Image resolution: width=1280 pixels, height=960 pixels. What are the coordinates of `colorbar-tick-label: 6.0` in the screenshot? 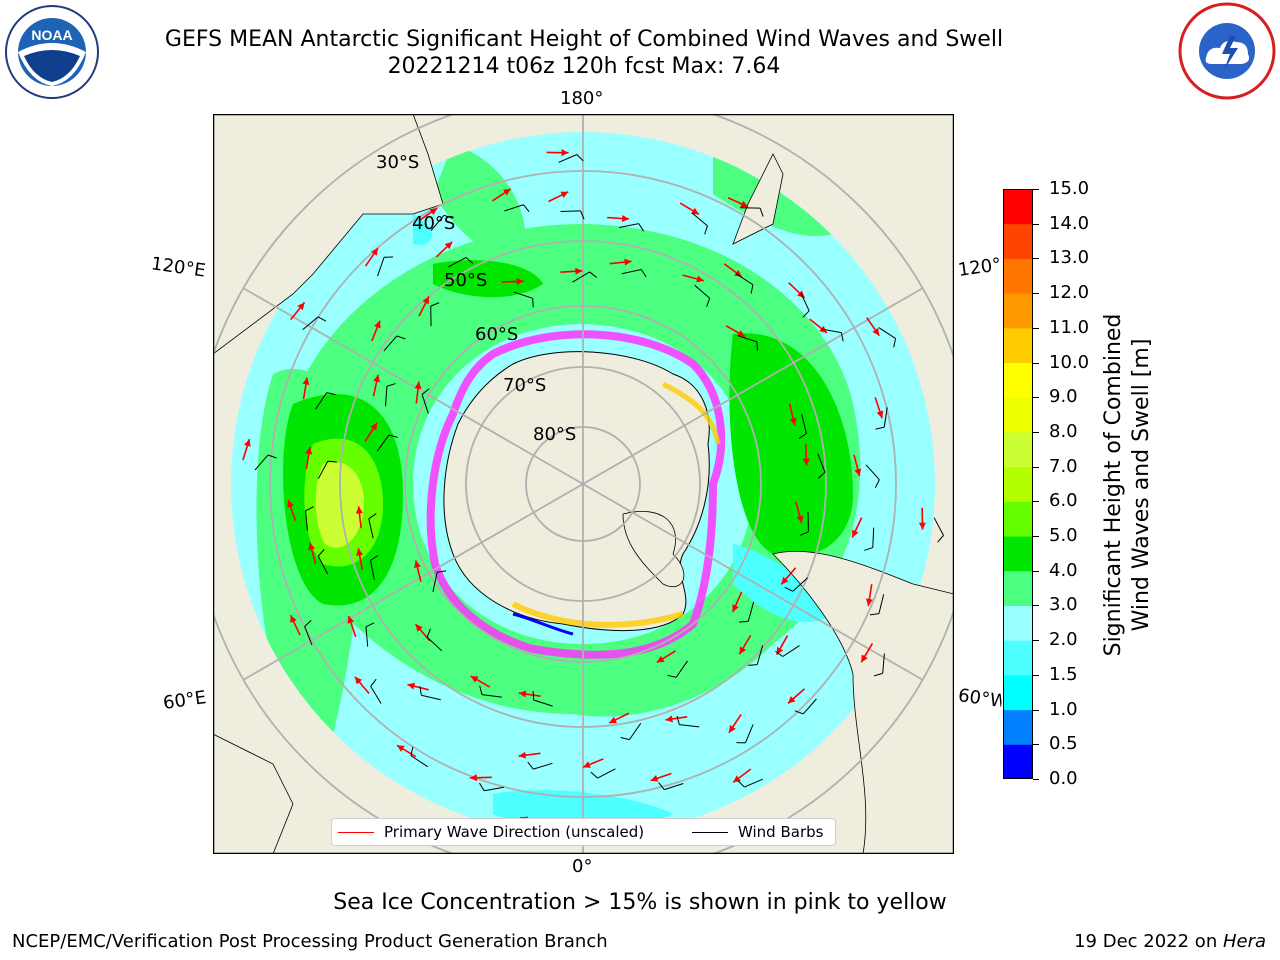 It's located at (1063, 501).